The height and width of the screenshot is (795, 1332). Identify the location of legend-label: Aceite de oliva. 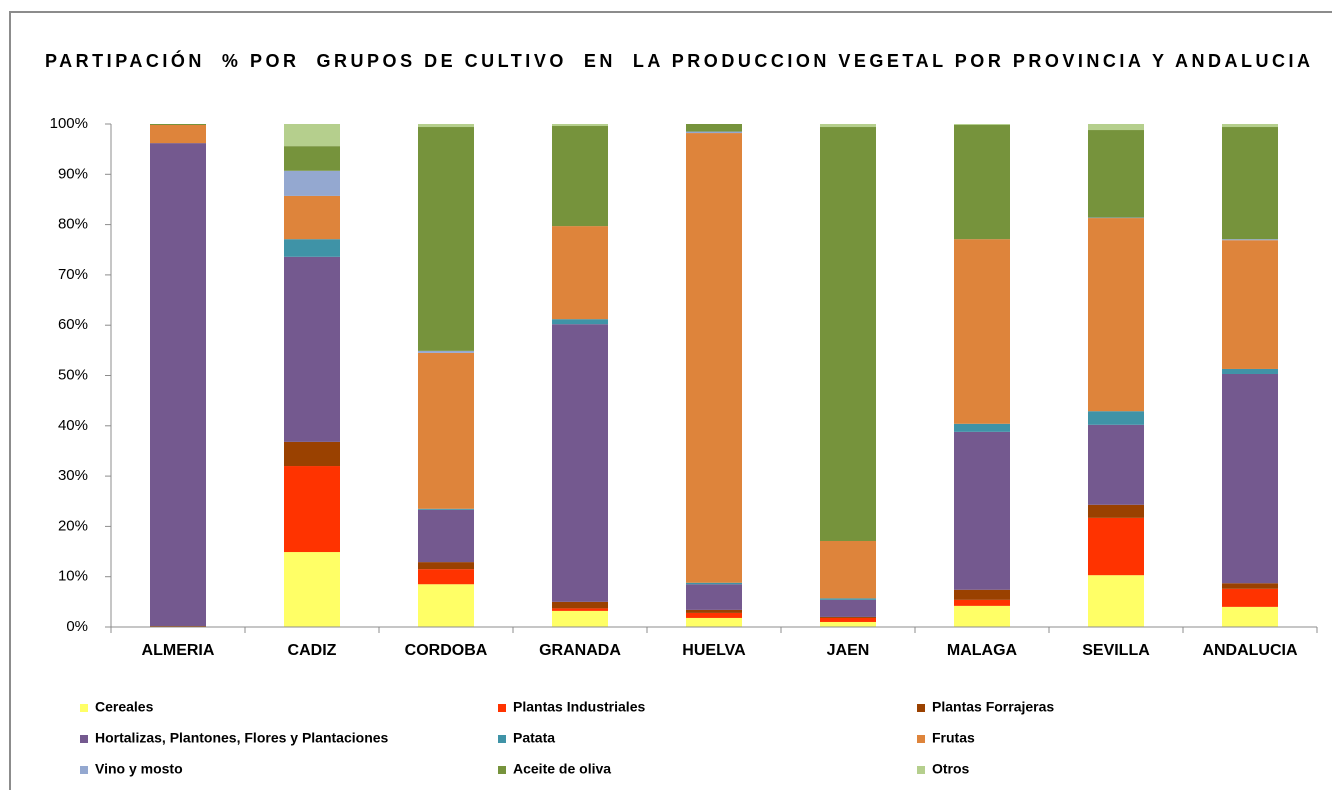
(562, 769).